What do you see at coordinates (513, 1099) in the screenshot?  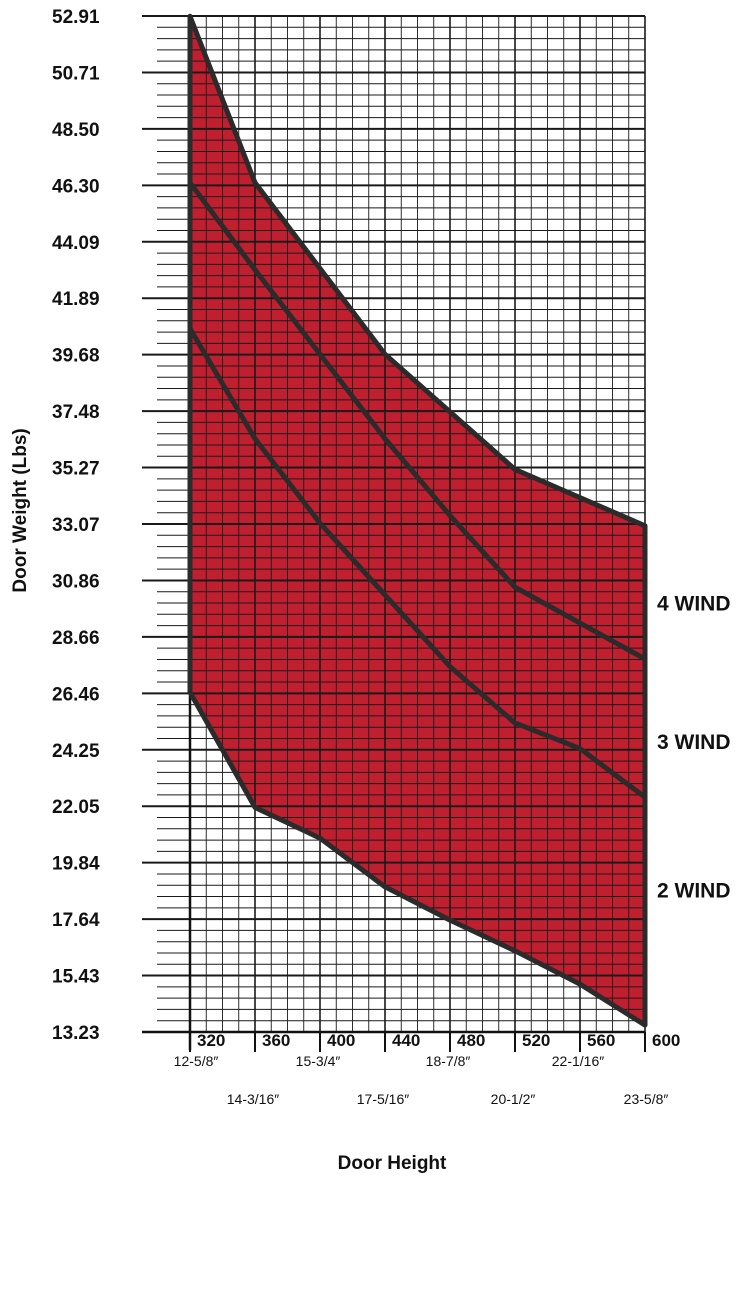 I see `x-sub-tick-label: 20-1/2″` at bounding box center [513, 1099].